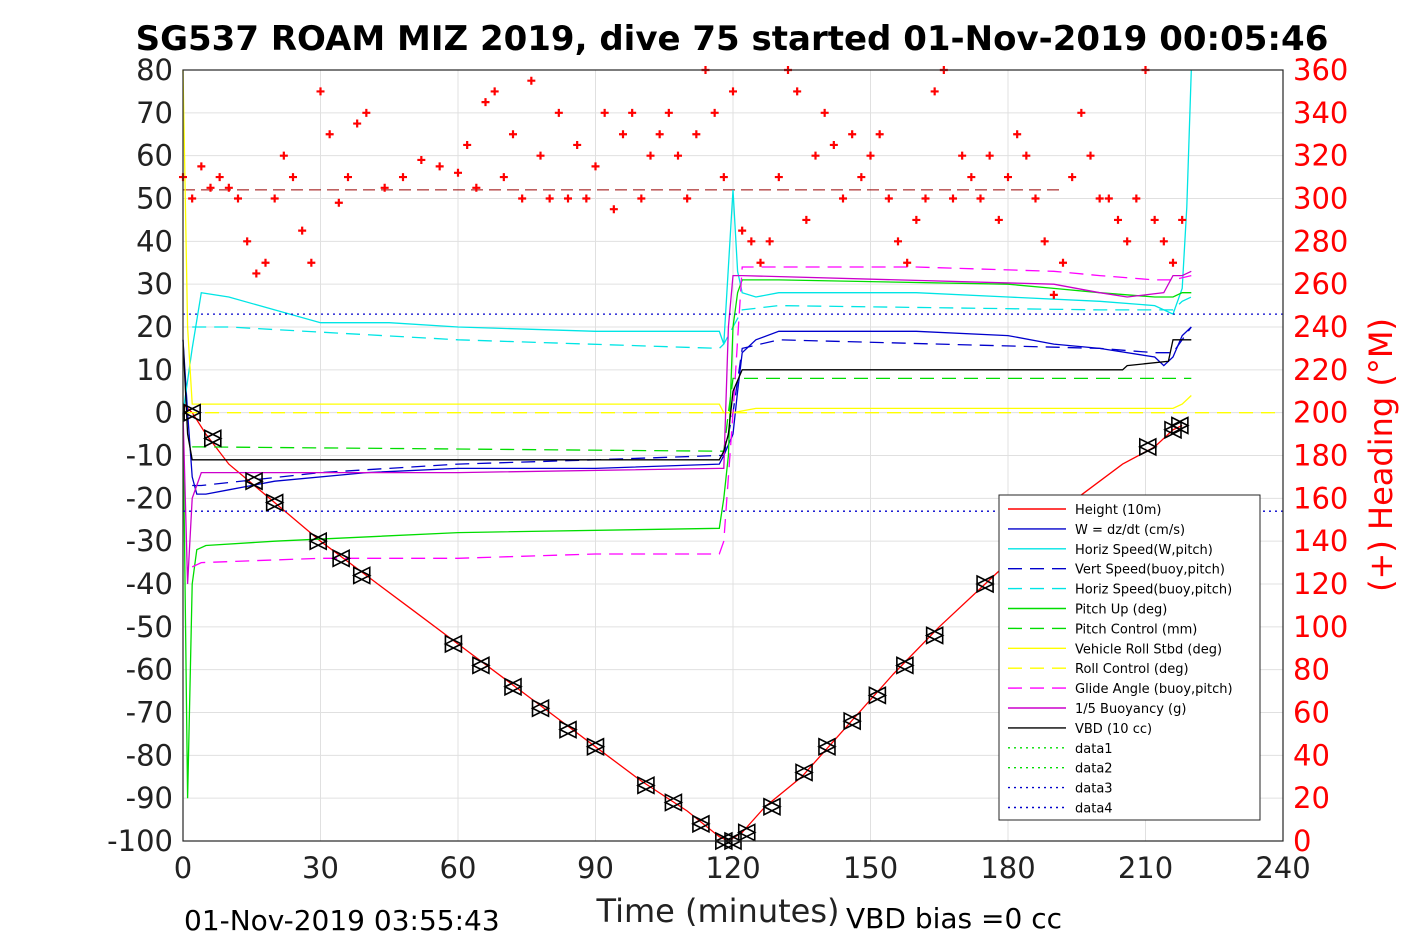 Image resolution: width=1417 pixels, height=945 pixels. Describe the element at coordinates (1121, 610) in the screenshot. I see `legend-label: Pitch Up (deg)` at that location.